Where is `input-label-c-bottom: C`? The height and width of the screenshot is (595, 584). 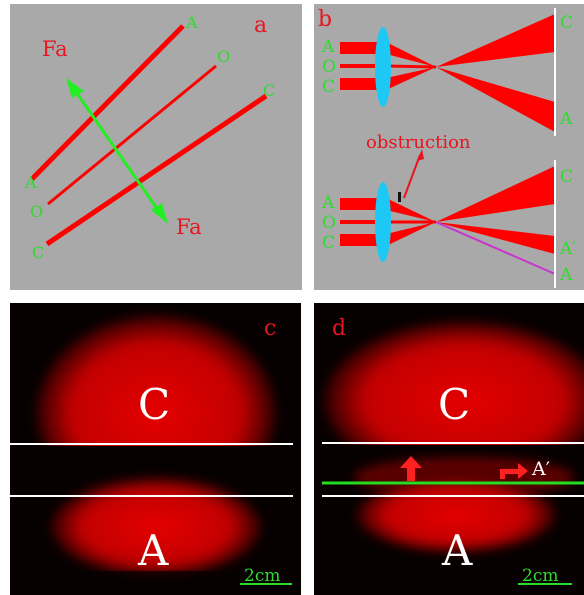
input-label-c-bottom: C is located at coordinates (328, 243).